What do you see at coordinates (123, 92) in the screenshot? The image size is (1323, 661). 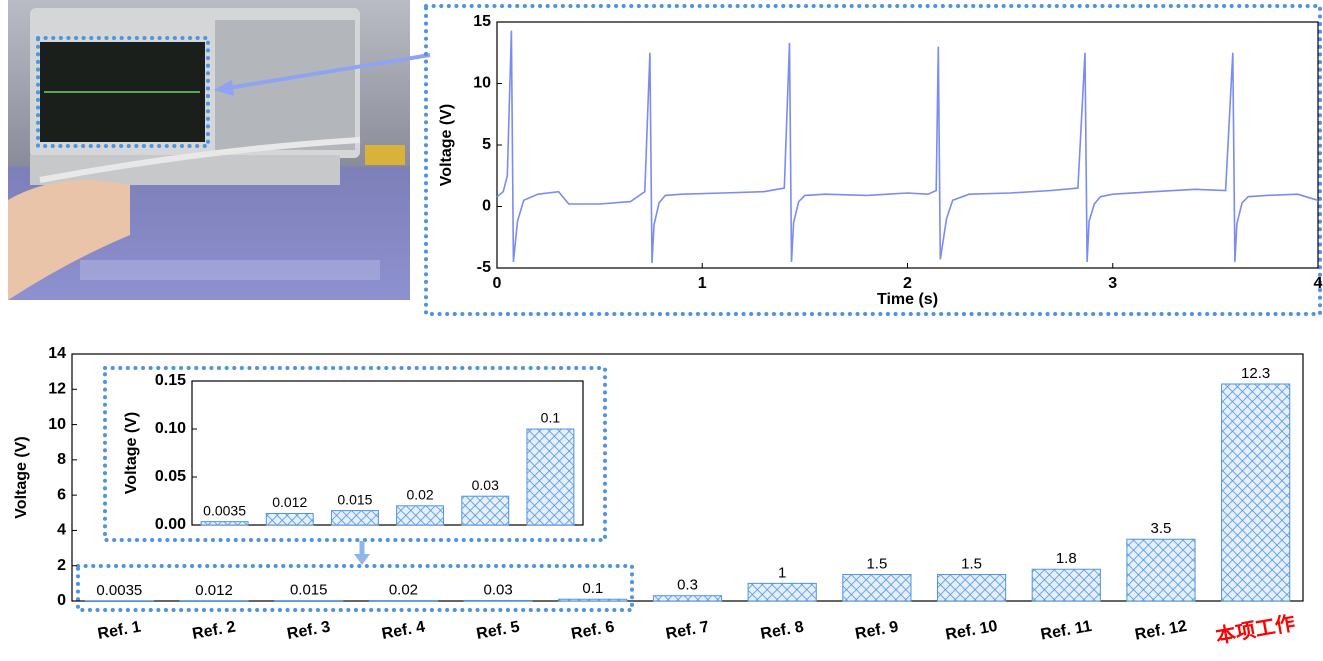 I see `screen-highlight` at bounding box center [123, 92].